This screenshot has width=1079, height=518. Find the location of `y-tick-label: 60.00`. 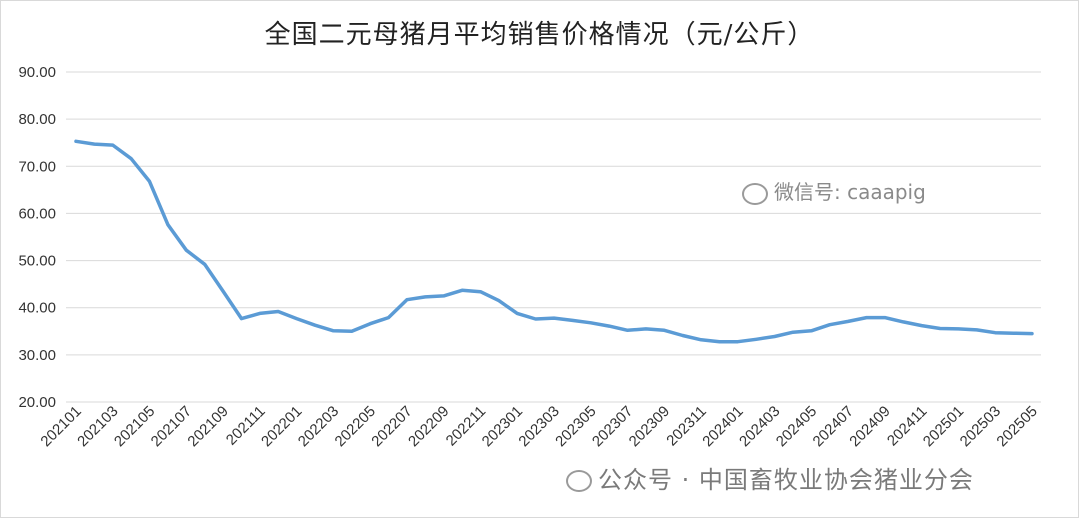

y-tick-label: 60.00 is located at coordinates (37, 213).